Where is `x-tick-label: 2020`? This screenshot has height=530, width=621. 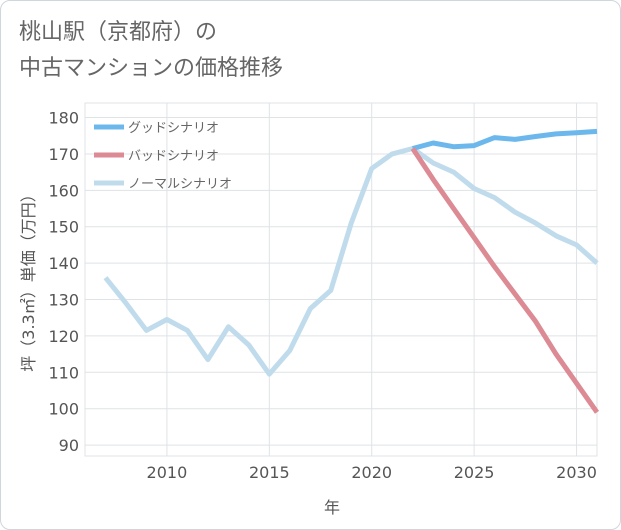 x-tick-label: 2020 is located at coordinates (371, 472).